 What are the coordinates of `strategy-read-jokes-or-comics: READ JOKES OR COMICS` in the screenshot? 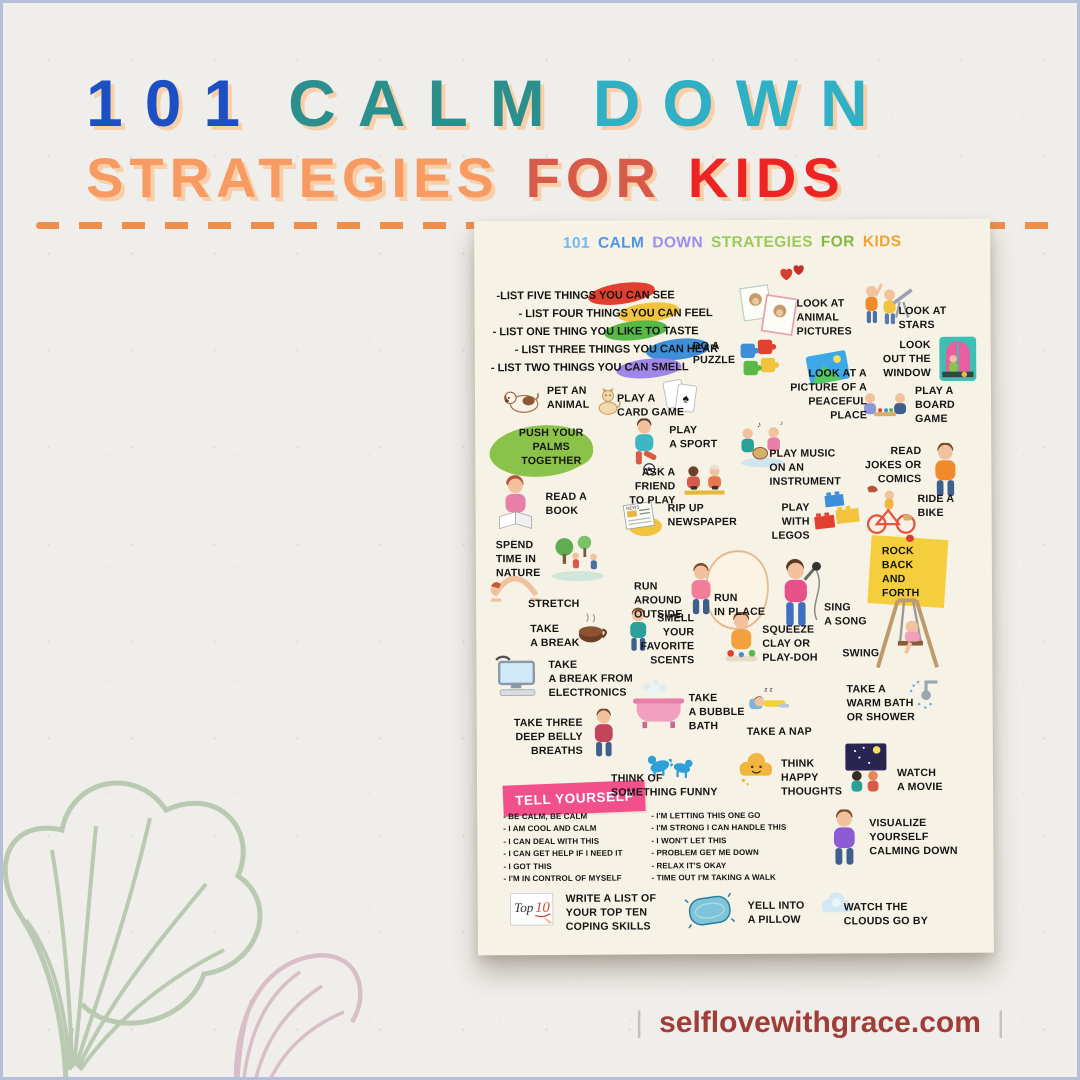 It's located at (893, 465).